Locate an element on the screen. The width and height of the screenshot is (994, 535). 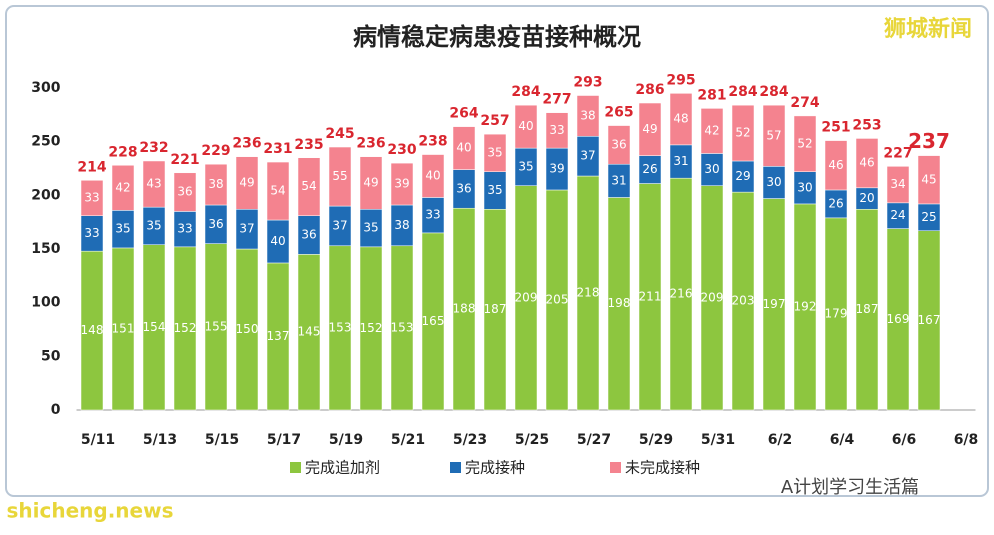
total-label: 237 is located at coordinates (929, 141).